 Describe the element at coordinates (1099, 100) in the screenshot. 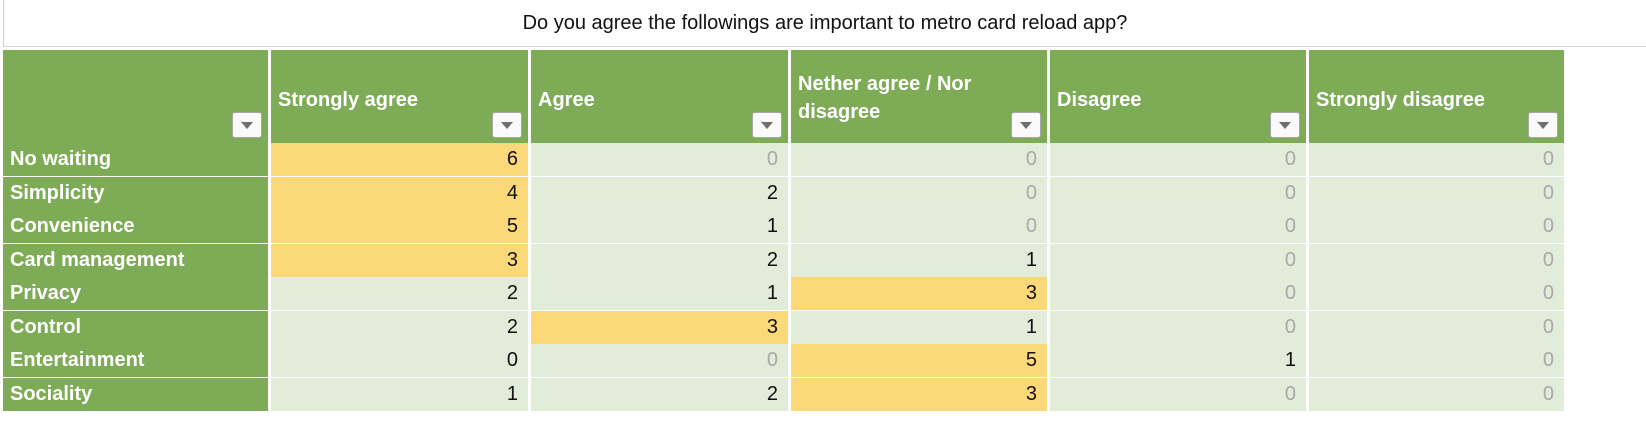

I see `column-header-label: Disagree` at that location.